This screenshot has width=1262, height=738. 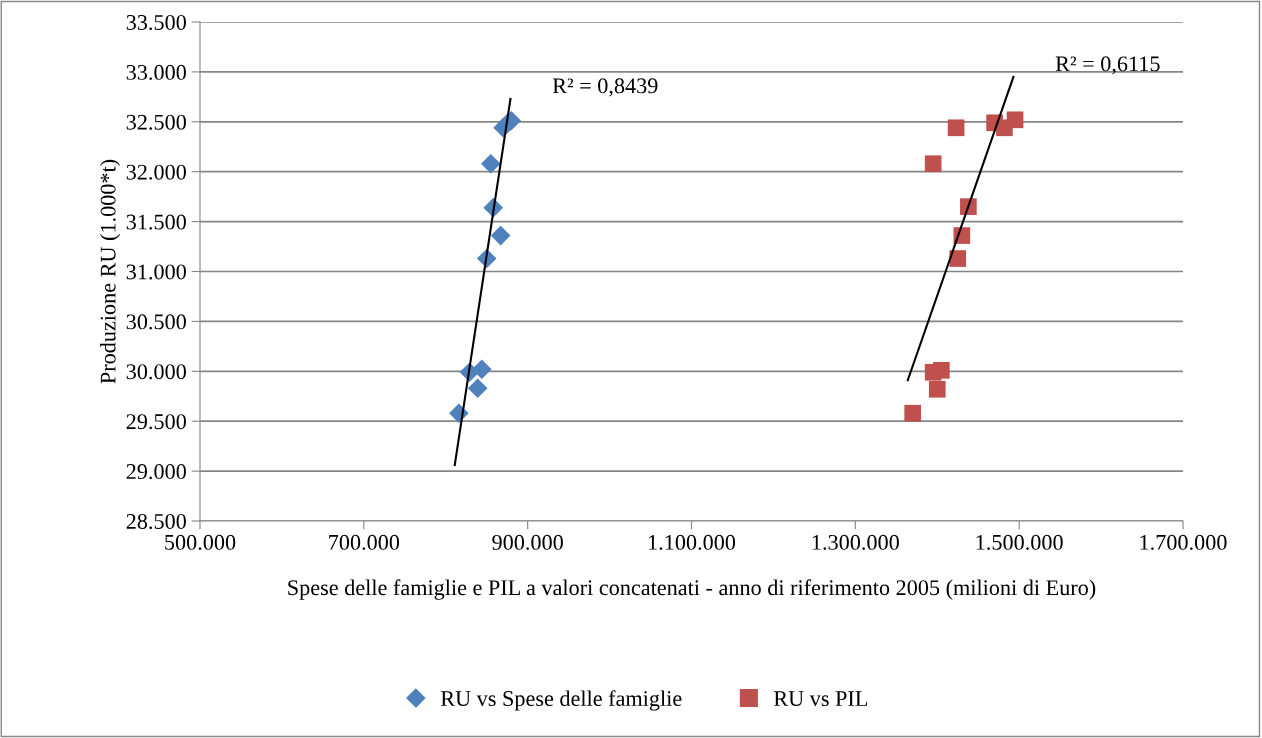 I want to click on x-tick-label: 1.500.000, so click(x=1019, y=542).